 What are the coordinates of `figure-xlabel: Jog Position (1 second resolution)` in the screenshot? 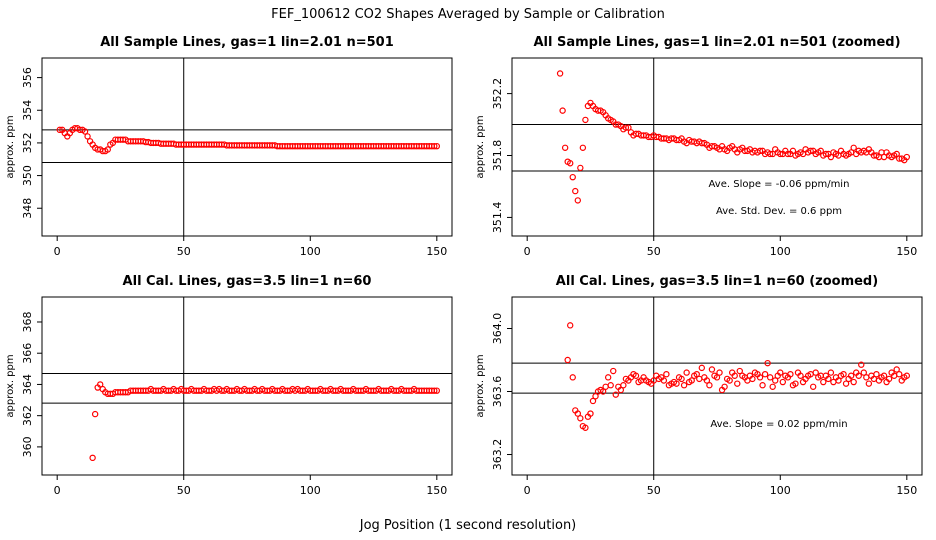 It's located at (468, 525).